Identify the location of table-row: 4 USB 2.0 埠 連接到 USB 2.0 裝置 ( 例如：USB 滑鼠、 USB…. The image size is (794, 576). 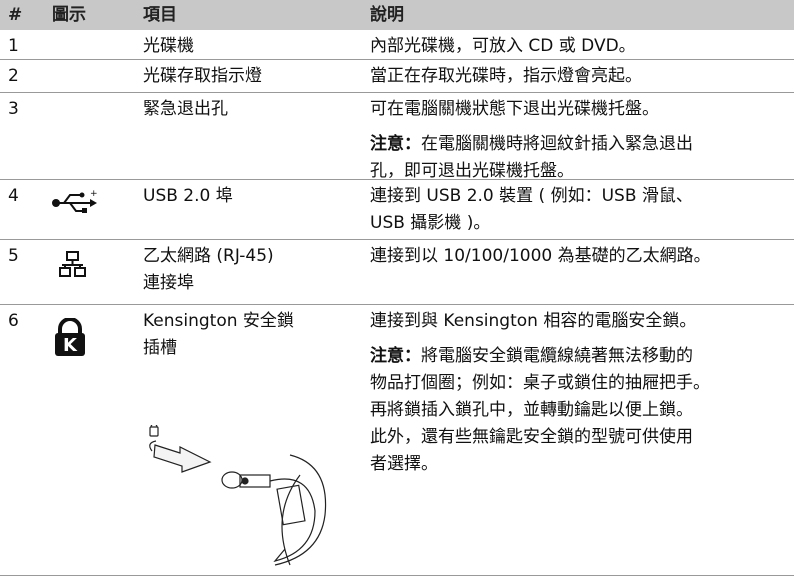
(397, 210).